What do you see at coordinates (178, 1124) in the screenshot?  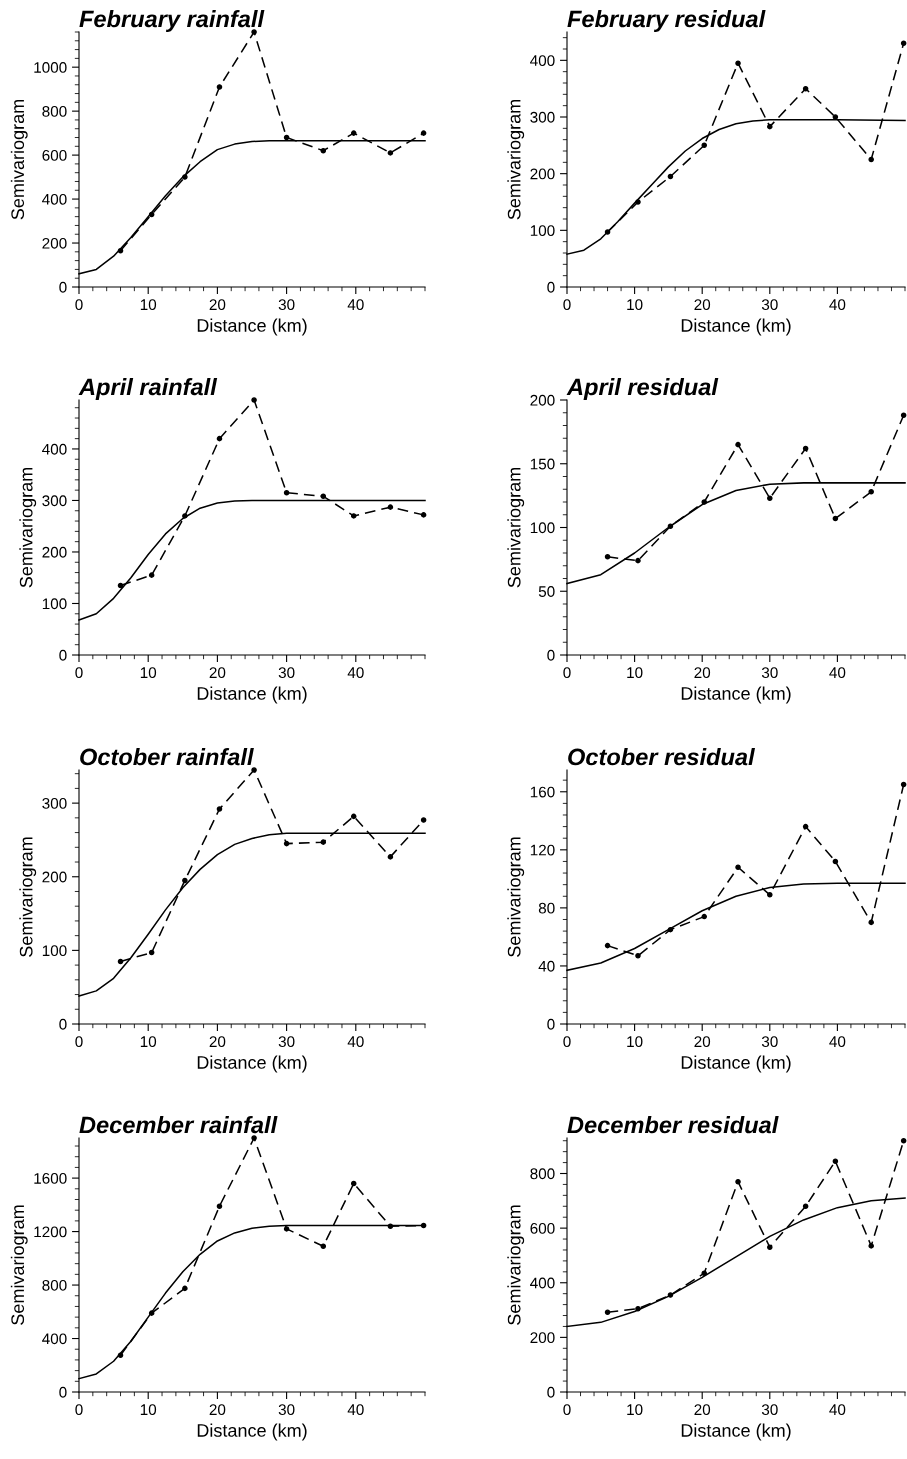 I see `chart-title: December rainfall` at bounding box center [178, 1124].